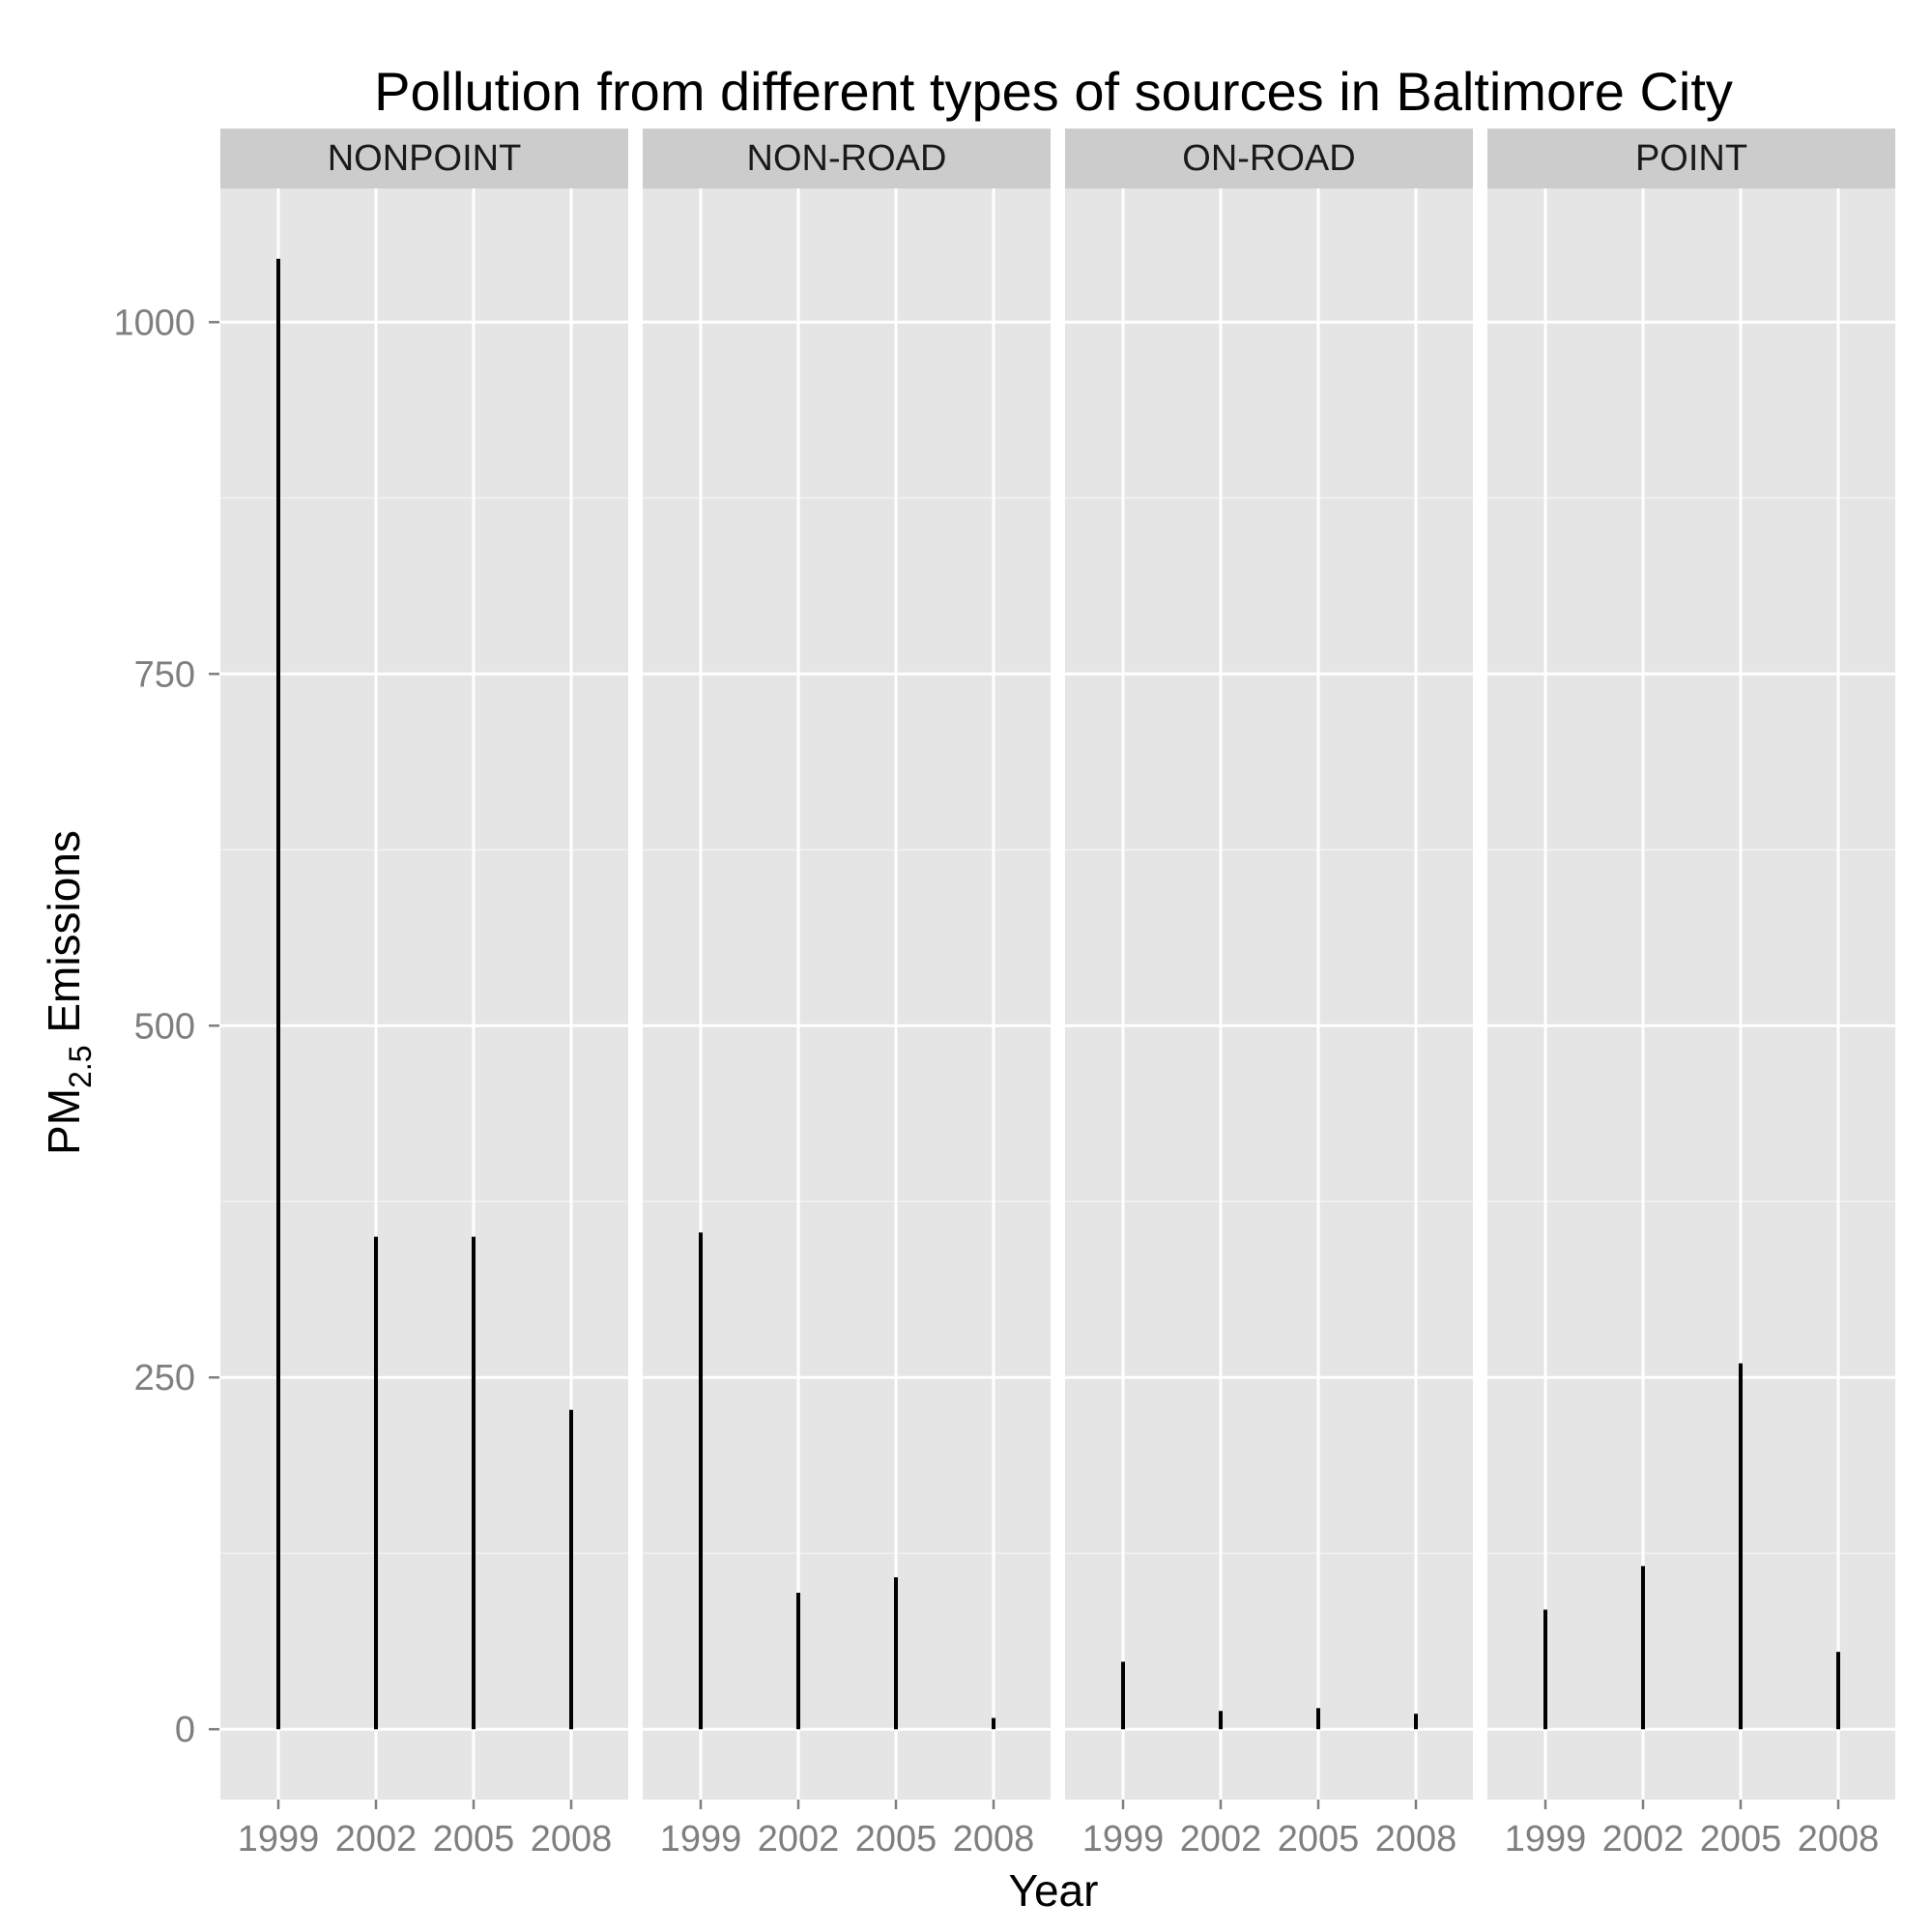 This screenshot has width=1932, height=1932. I want to click on y-tick-label: 500, so click(164, 1026).